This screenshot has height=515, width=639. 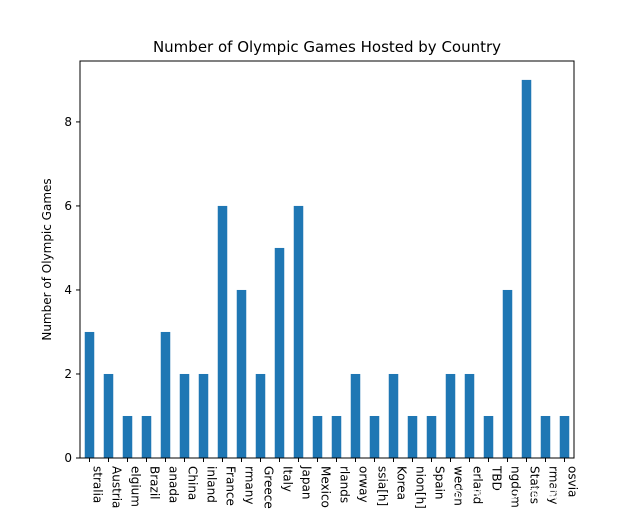 What do you see at coordinates (193, 483) in the screenshot?
I see `x-tick-label: China` at bounding box center [193, 483].